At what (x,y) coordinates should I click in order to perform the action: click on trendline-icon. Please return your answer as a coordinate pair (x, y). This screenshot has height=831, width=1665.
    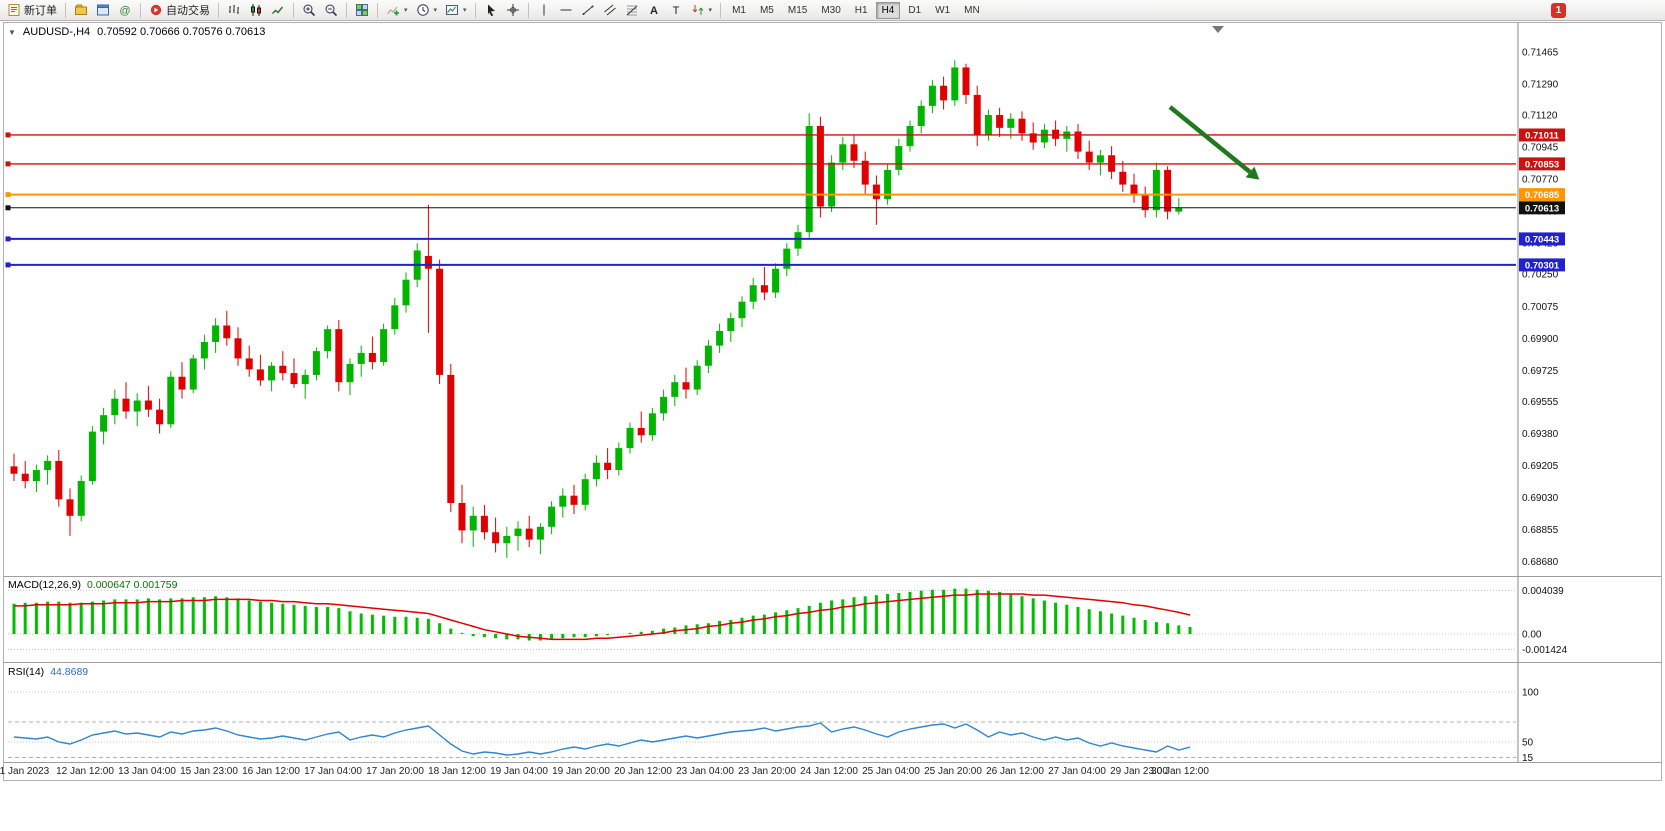
    Looking at the image, I should click on (588, 10).